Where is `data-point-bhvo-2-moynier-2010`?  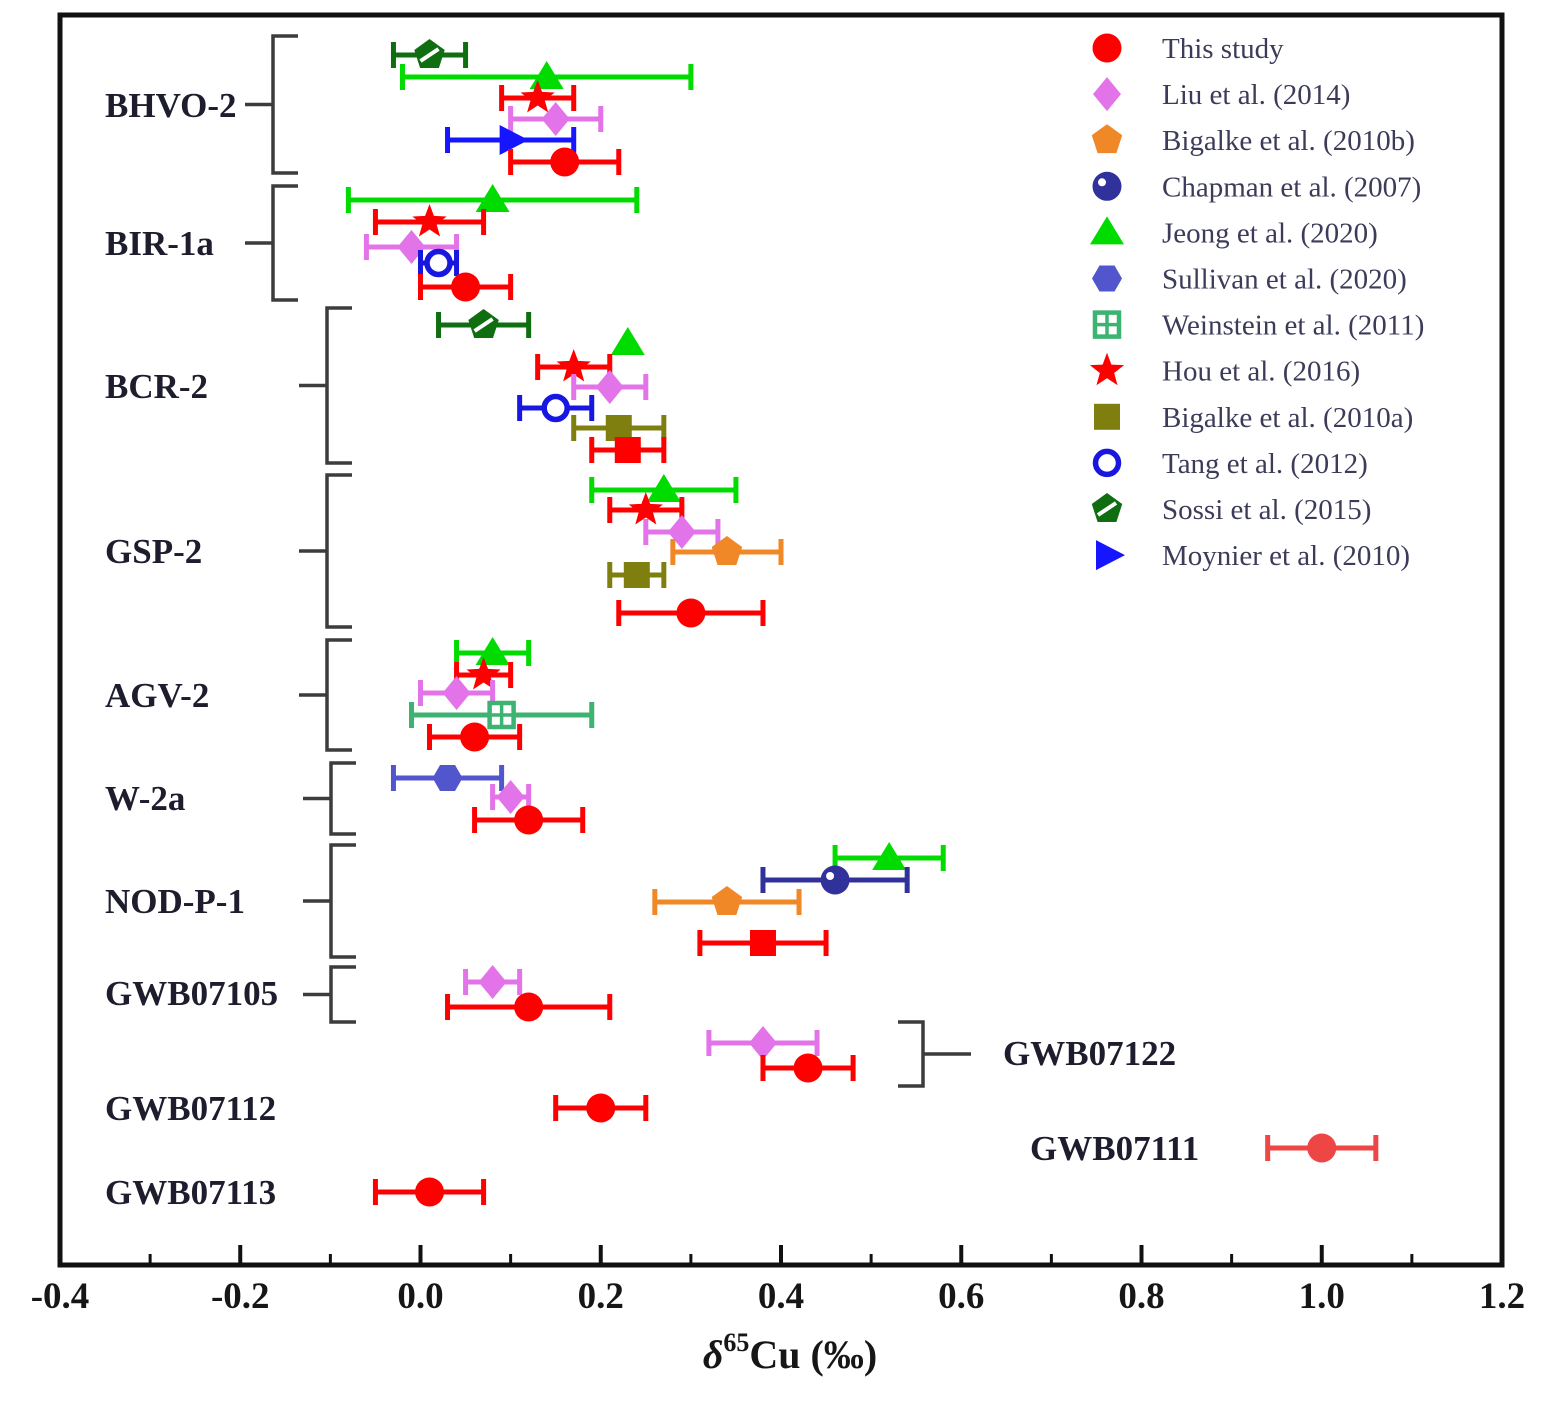 data-point-bhvo-2-moynier-2010 is located at coordinates (511, 140).